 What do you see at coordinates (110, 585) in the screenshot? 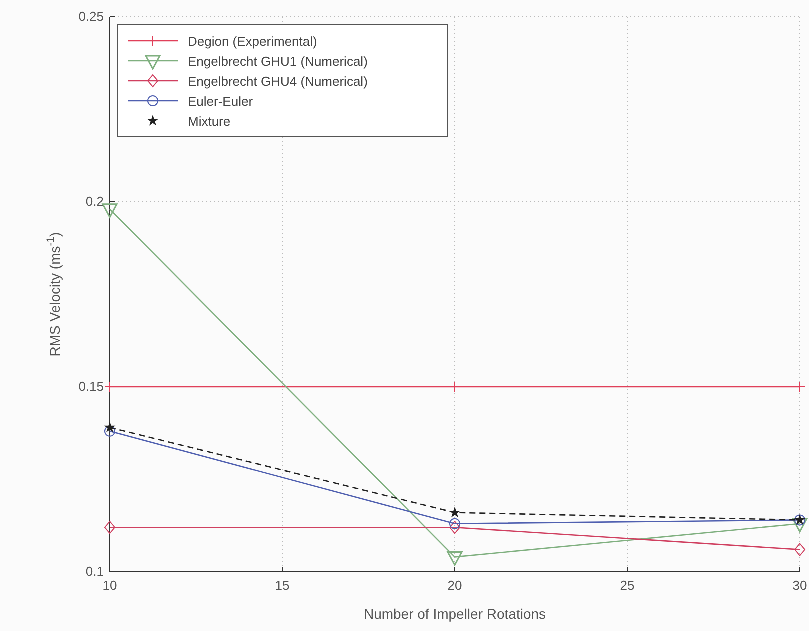
I see `x-tick-label: 10` at bounding box center [110, 585].